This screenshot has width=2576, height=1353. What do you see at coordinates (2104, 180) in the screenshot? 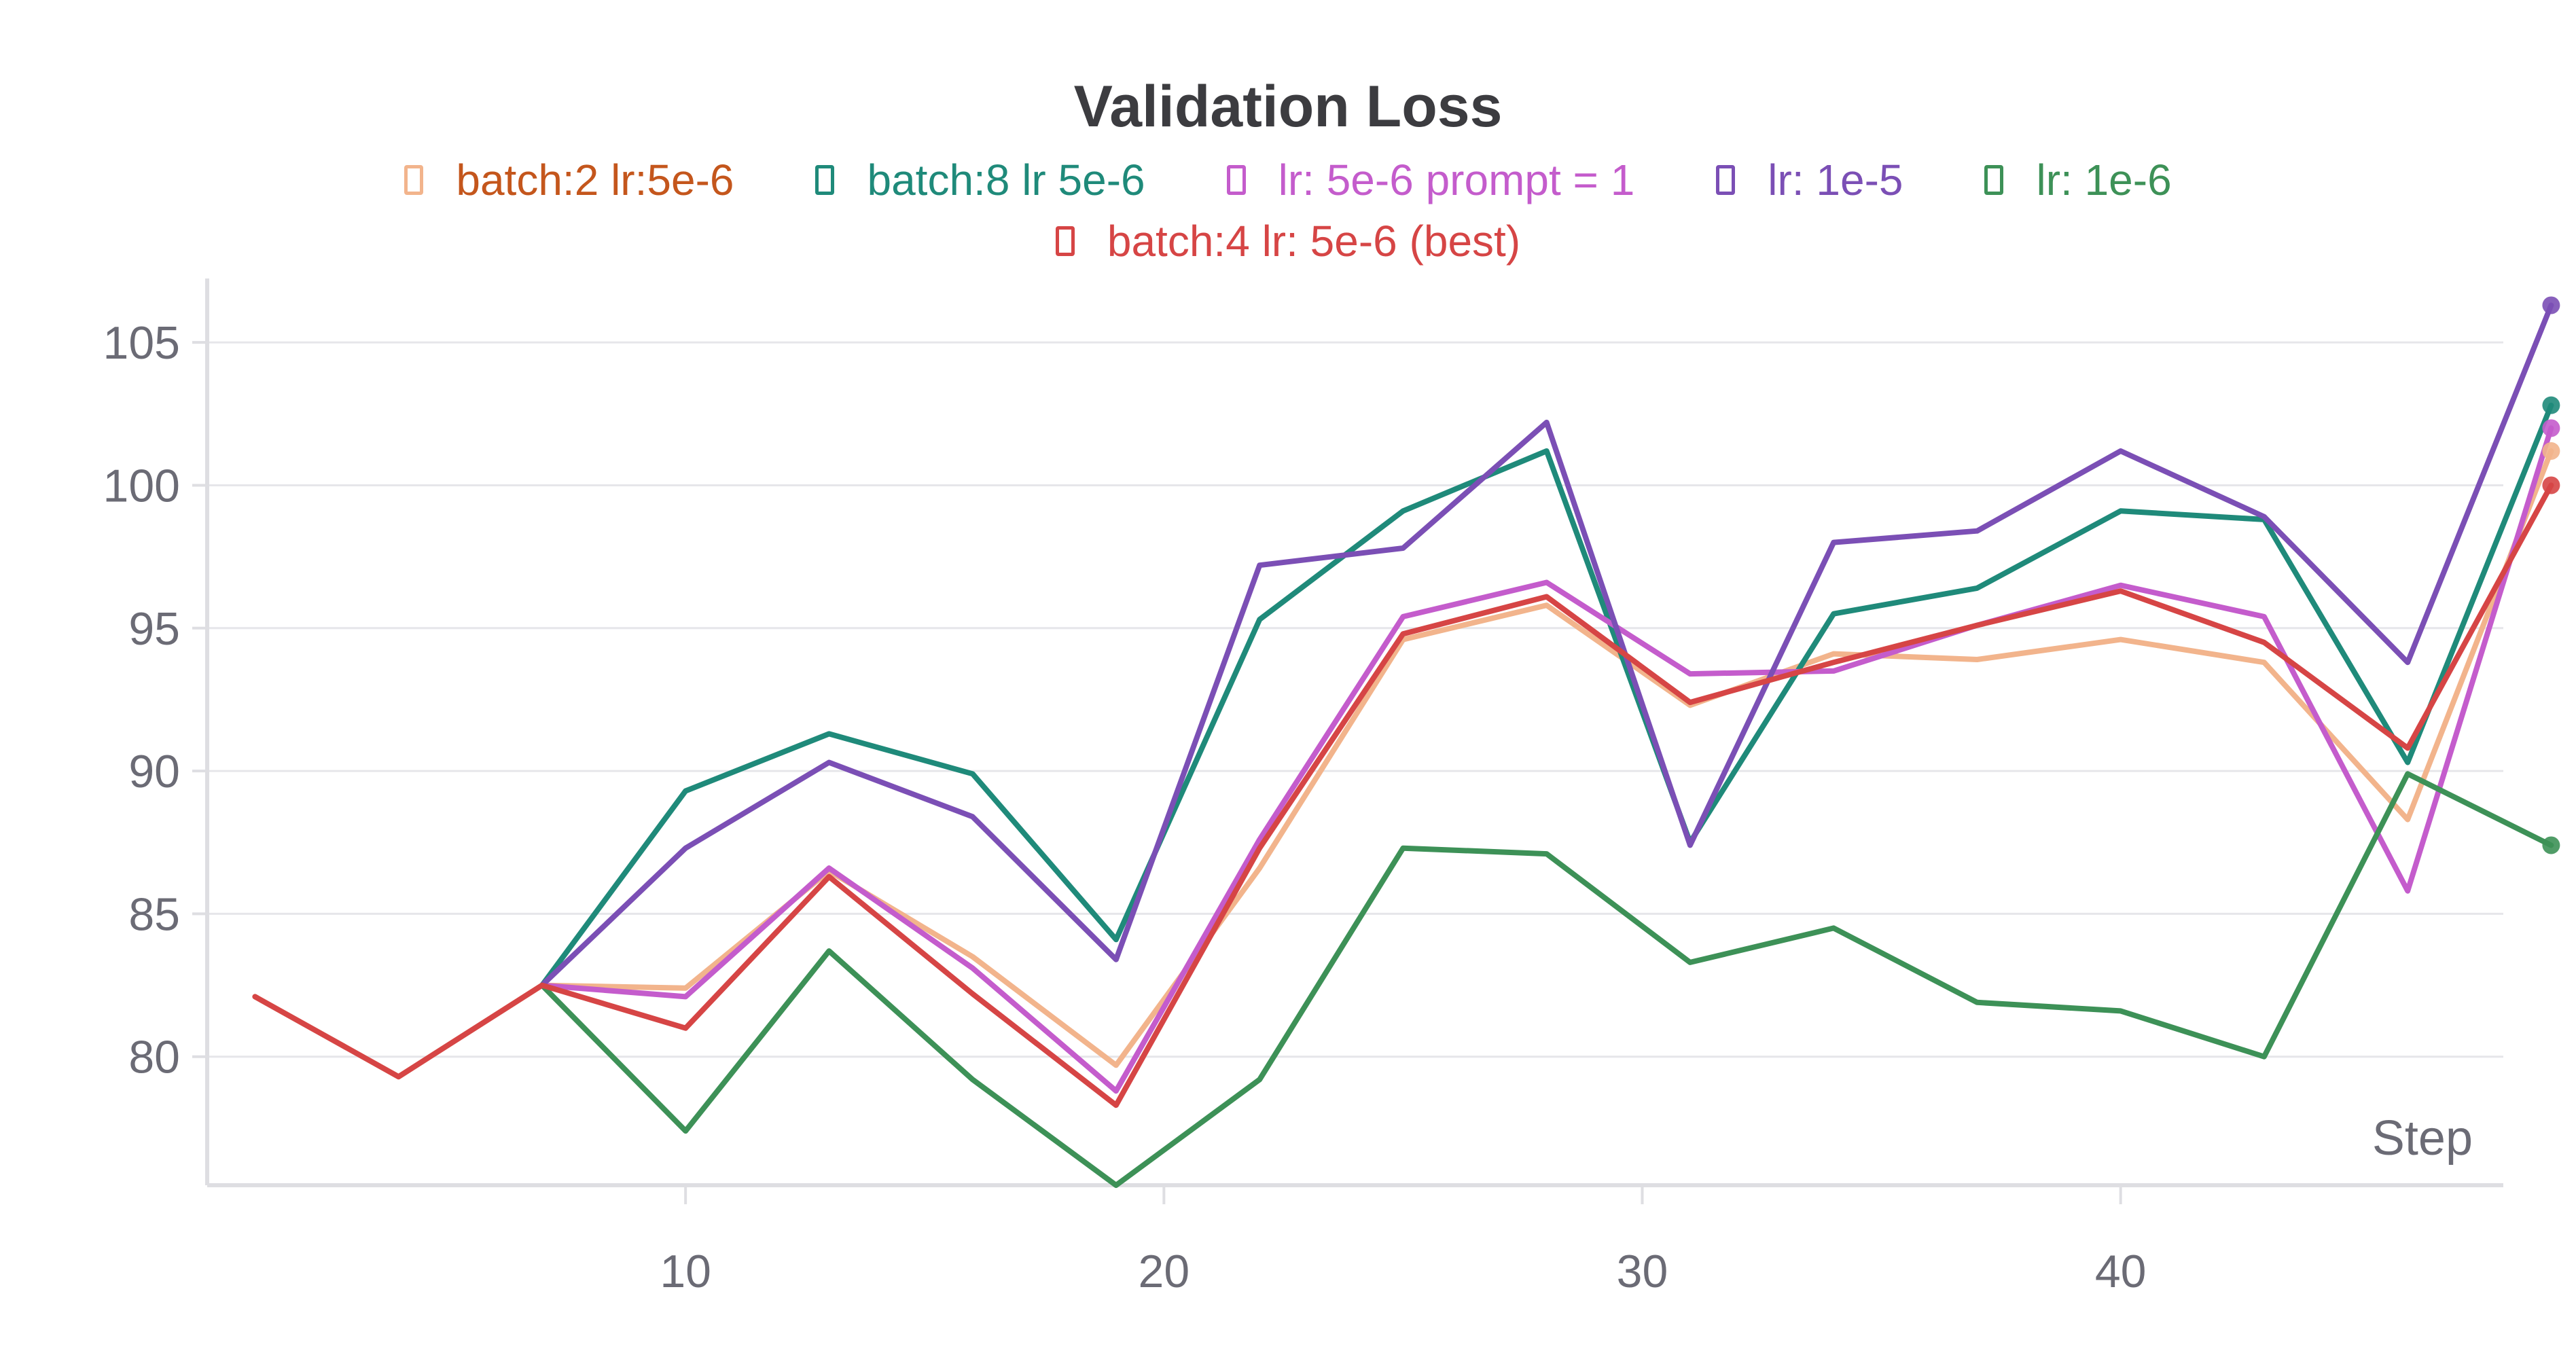
I see `legend-label: lr: 1e-6` at bounding box center [2104, 180].